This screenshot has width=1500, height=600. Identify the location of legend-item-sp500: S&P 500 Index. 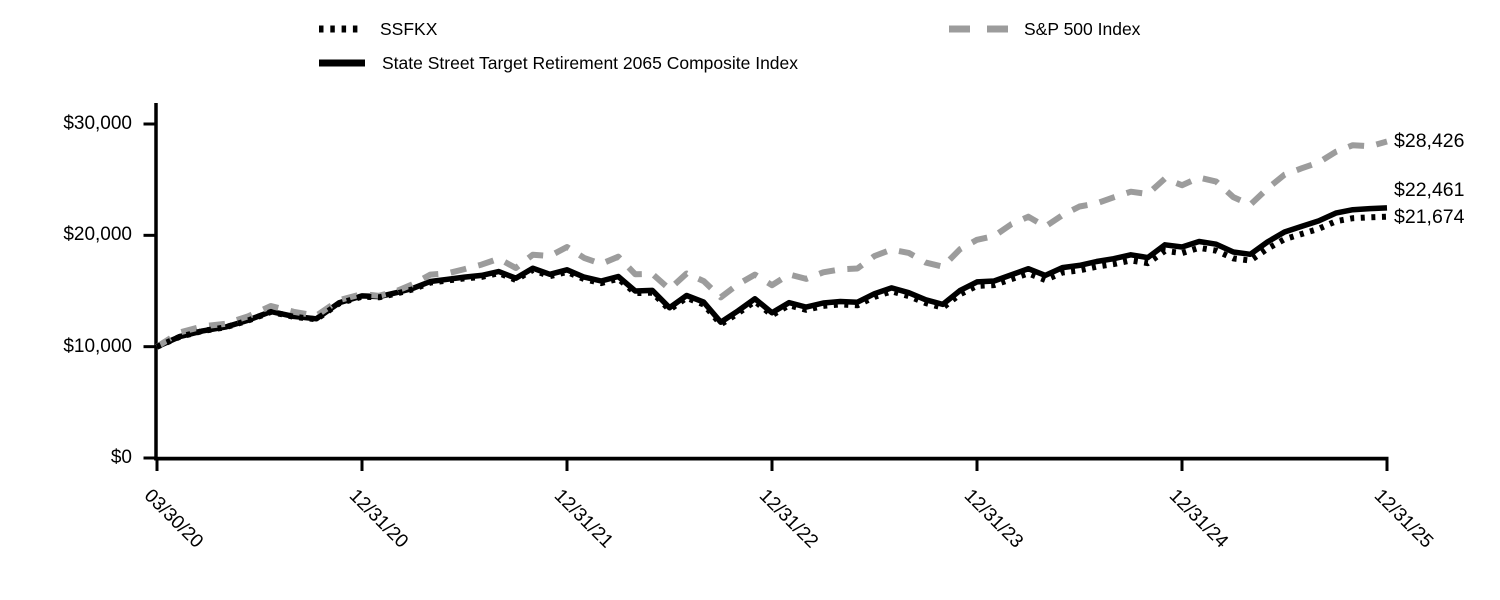
(1044, 29).